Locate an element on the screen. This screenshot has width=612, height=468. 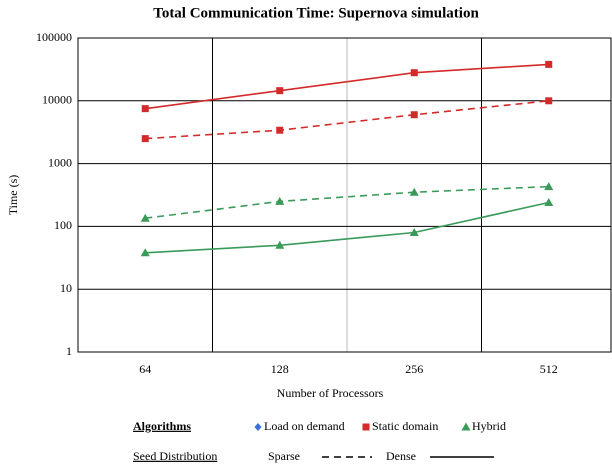
legend-label: Static domain is located at coordinates (405, 426).